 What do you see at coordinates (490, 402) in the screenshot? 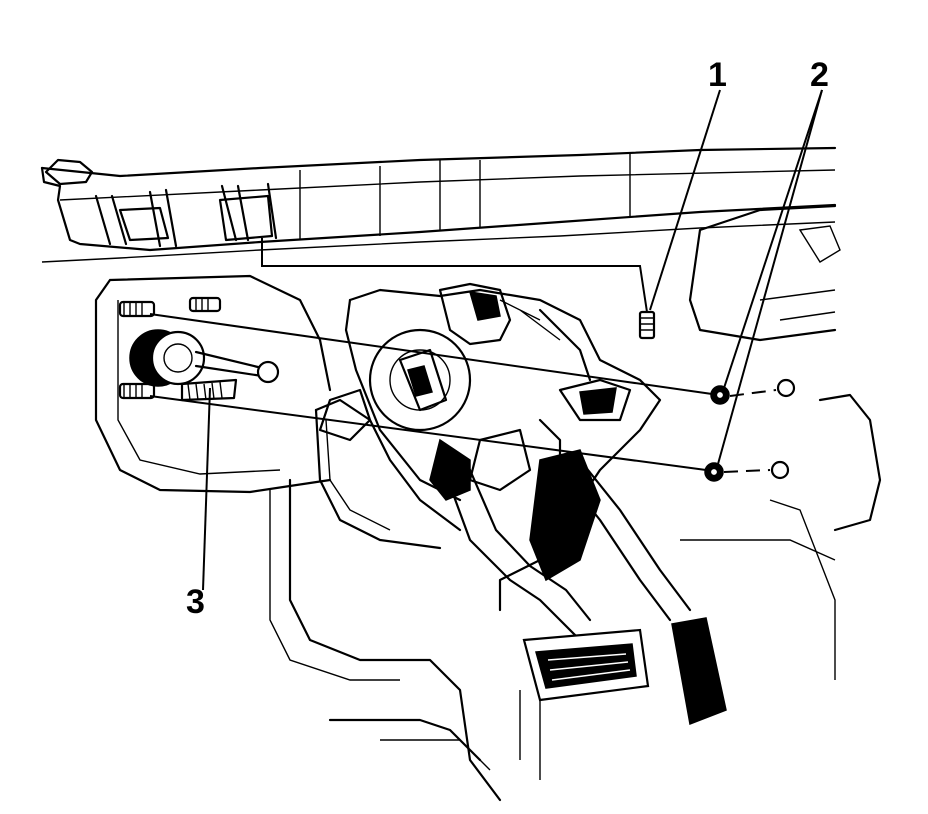
I see `pedal-bracket` at bounding box center [490, 402].